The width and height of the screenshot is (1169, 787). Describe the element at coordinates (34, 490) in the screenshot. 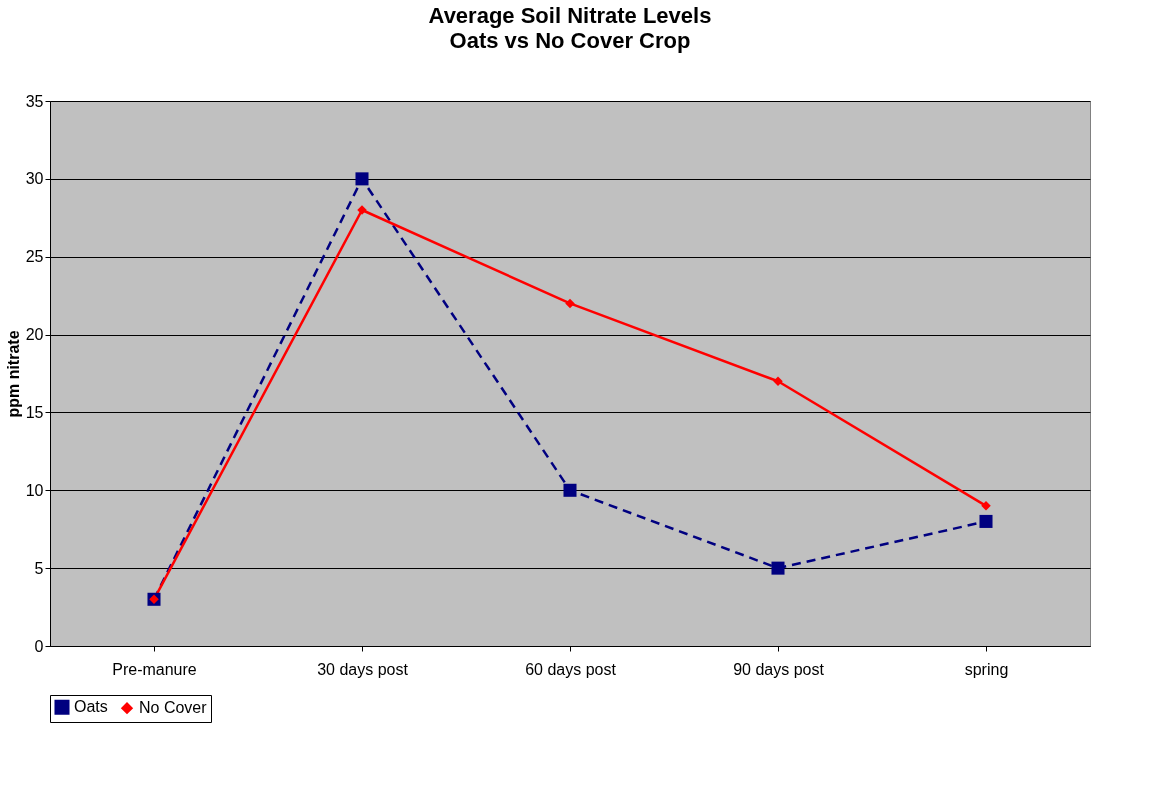

I see `y-tick-label: 10` at that location.